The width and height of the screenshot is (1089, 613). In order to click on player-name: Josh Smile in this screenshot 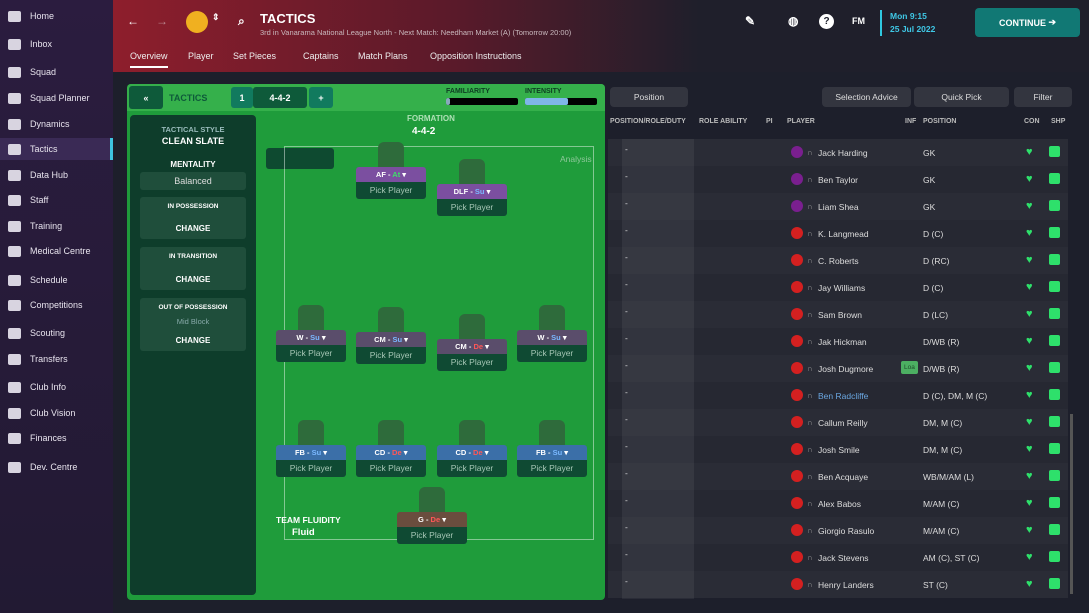, I will do `click(839, 450)`.